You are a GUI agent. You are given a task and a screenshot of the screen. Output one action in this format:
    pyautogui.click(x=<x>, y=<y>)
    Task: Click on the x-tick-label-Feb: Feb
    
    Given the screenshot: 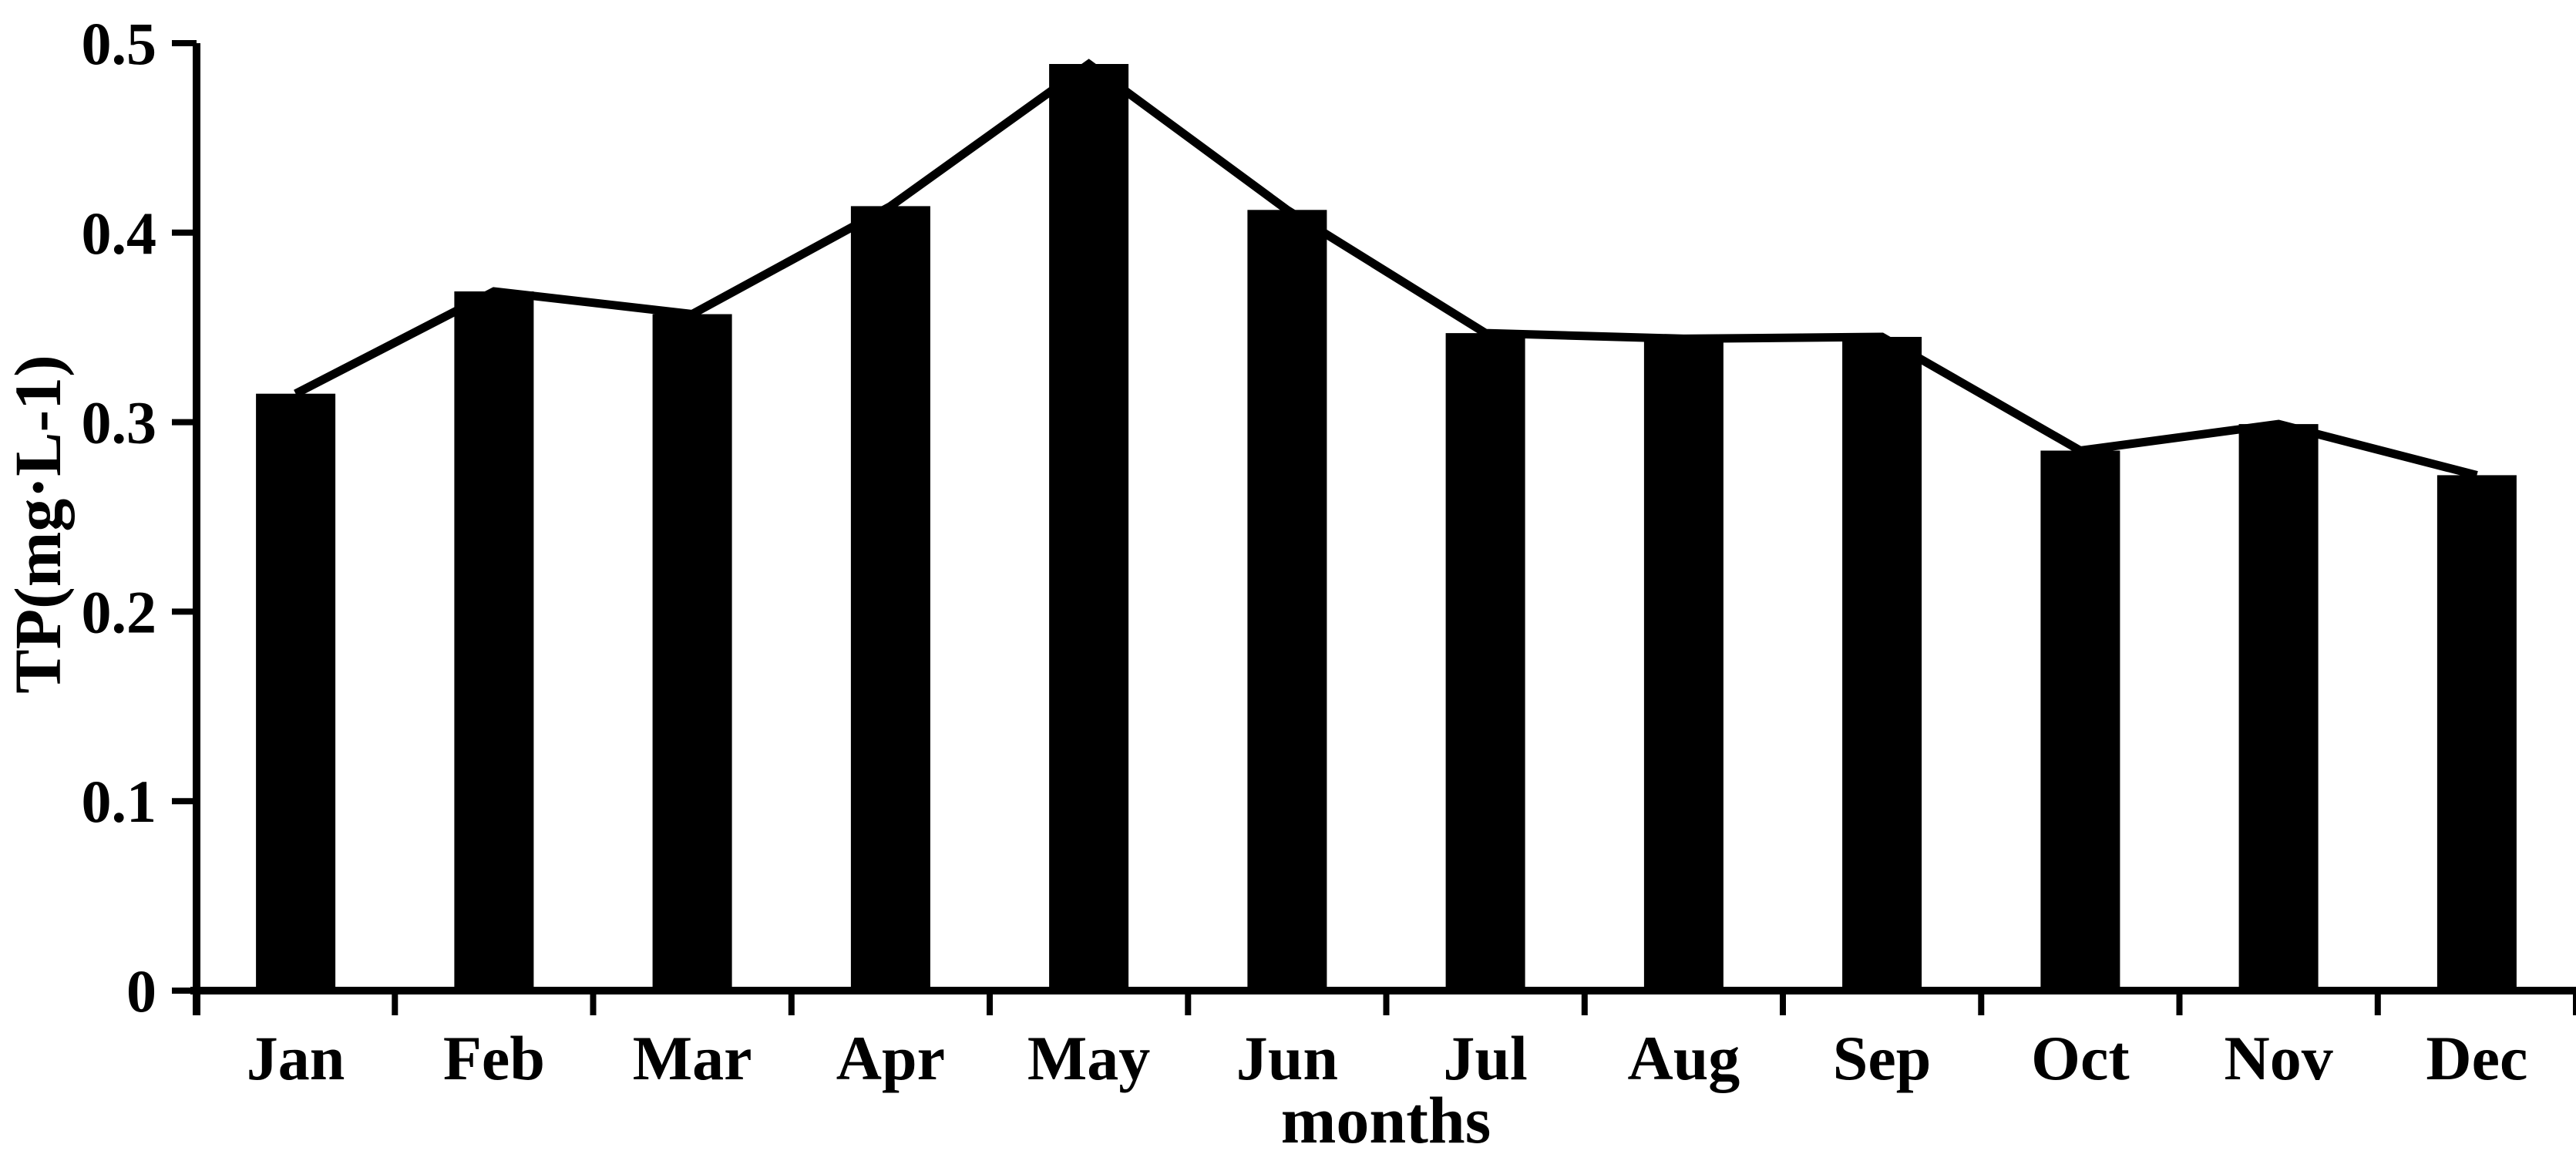 What is the action you would take?
    pyautogui.click(x=494, y=1058)
    